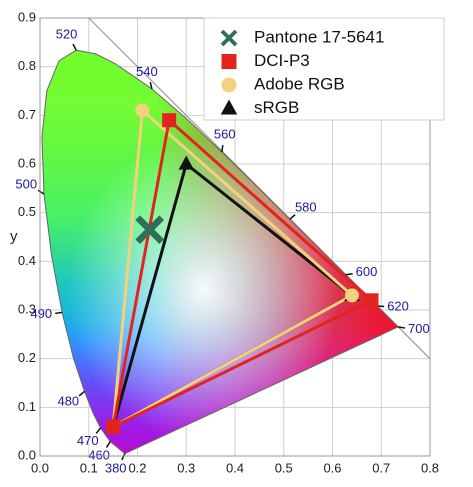  I want to click on y-axis-label: y, so click(14, 236).